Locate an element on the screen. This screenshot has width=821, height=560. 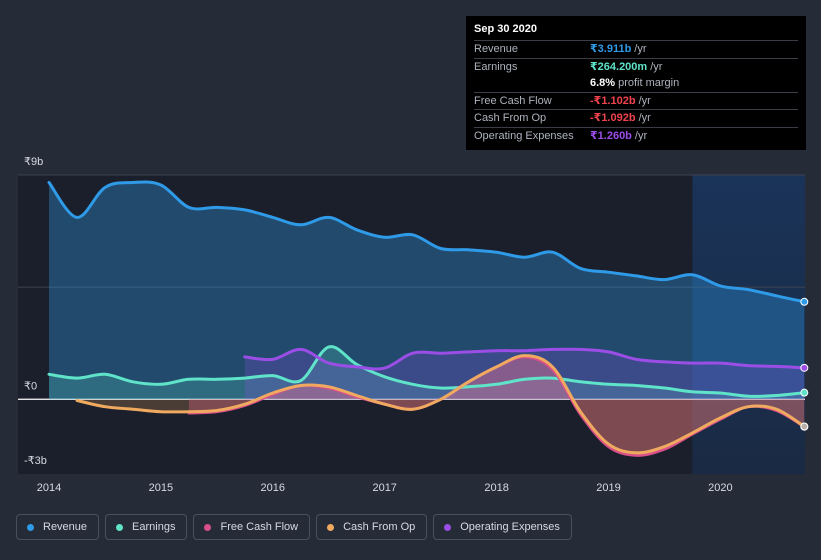
tooltip-value-number: 6.8% is located at coordinates (603, 83).